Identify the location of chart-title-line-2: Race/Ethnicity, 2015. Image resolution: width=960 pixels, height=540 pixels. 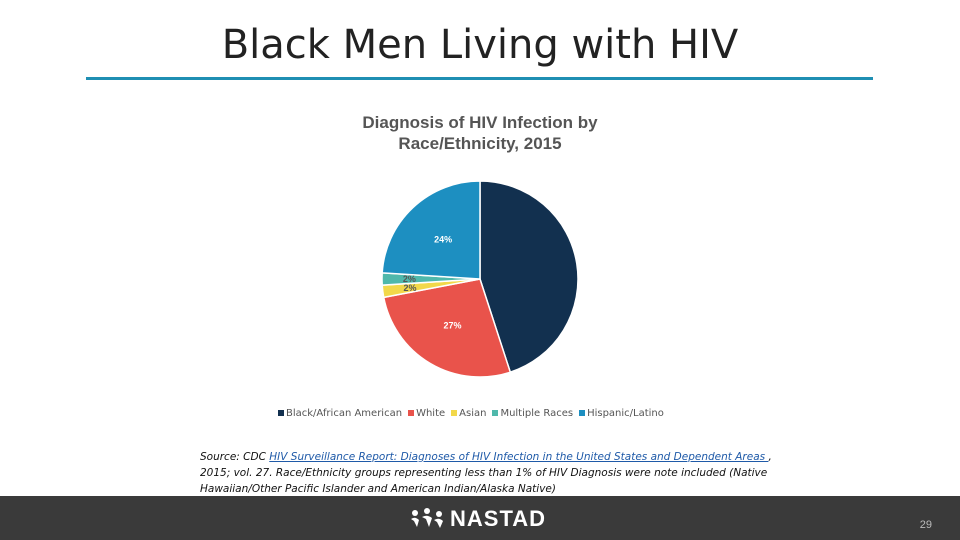
(480, 143).